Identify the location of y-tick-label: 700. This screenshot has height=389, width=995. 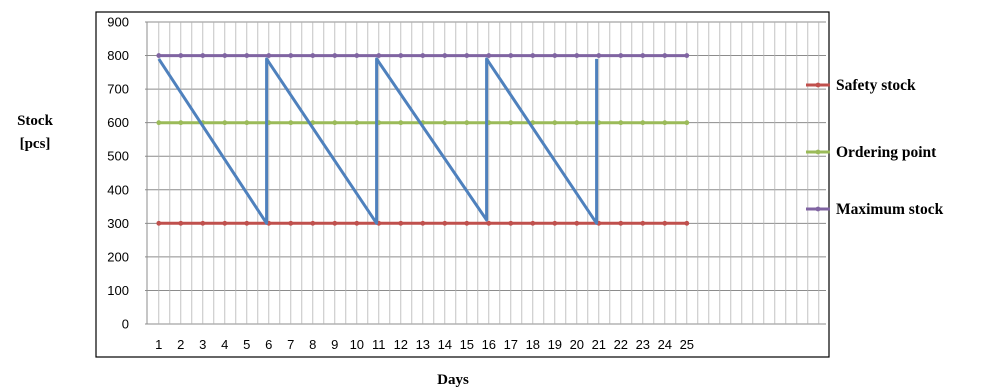
(118, 89).